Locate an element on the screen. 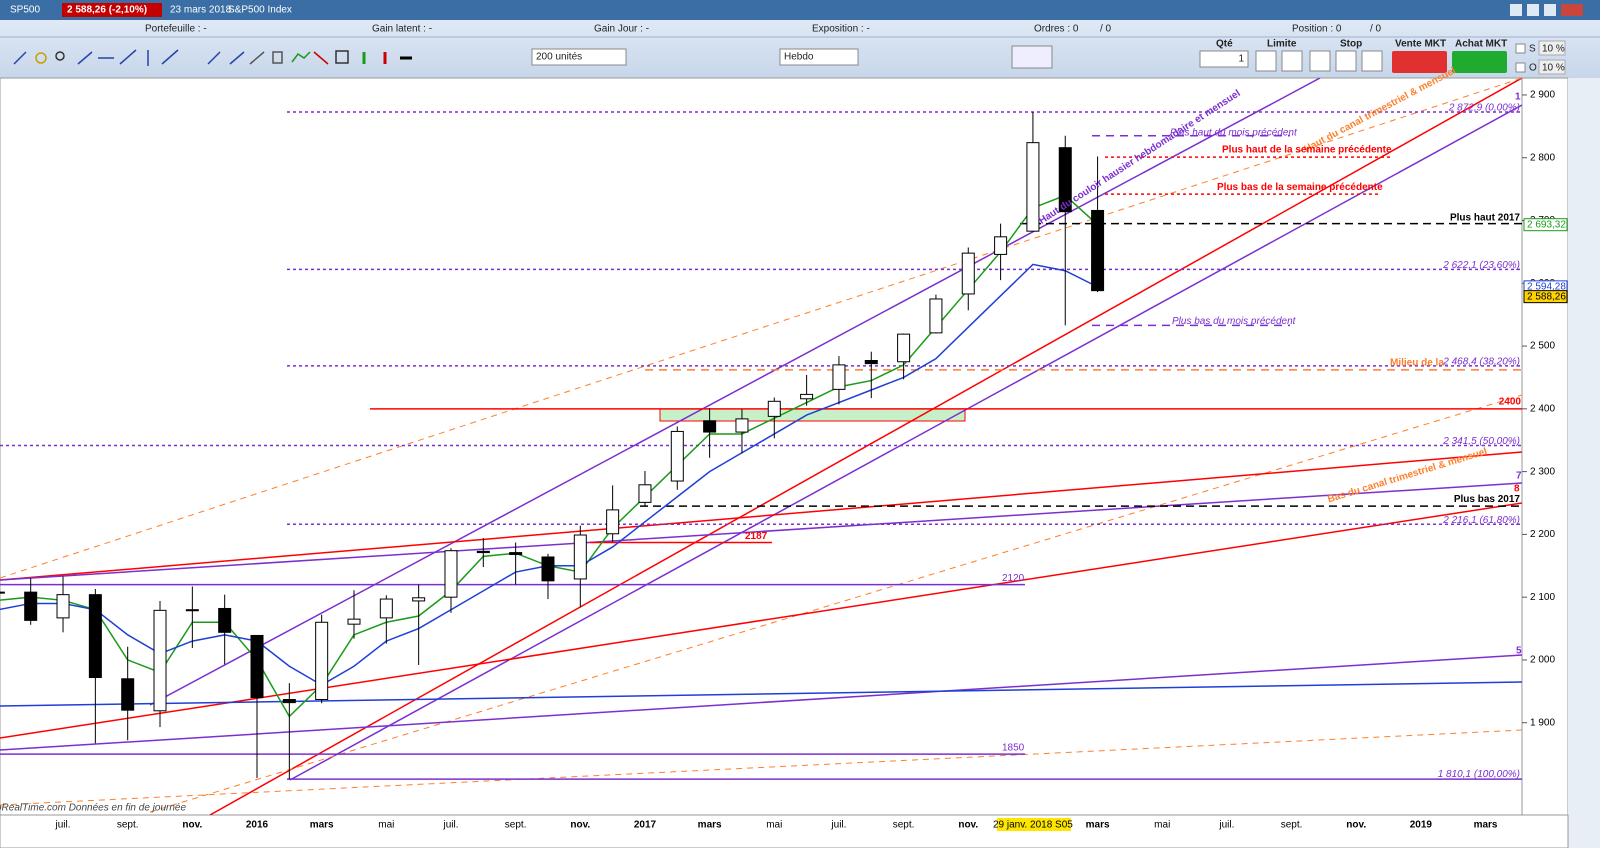  minimize-button is located at coordinates (1516, 10).